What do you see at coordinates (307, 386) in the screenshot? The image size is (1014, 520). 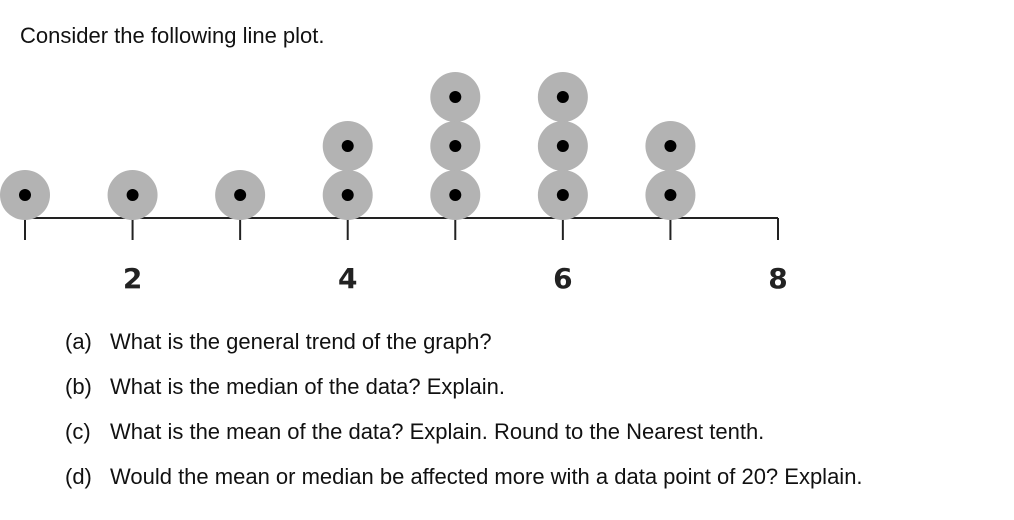 I see `question-text: What is the median of the data? Explain.` at bounding box center [307, 386].